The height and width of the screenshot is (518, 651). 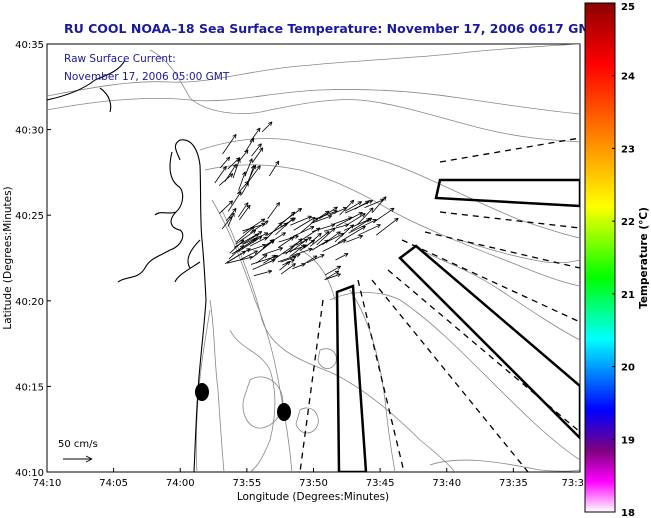 I want to click on colorbar-gradient, so click(x=600, y=257).